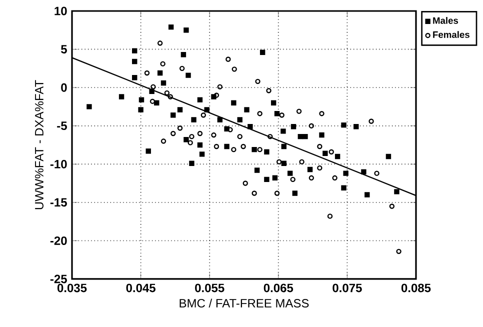 This screenshot has width=483, height=327. Describe the element at coordinates (445, 20) in the screenshot. I see `legend-label: Males` at that location.